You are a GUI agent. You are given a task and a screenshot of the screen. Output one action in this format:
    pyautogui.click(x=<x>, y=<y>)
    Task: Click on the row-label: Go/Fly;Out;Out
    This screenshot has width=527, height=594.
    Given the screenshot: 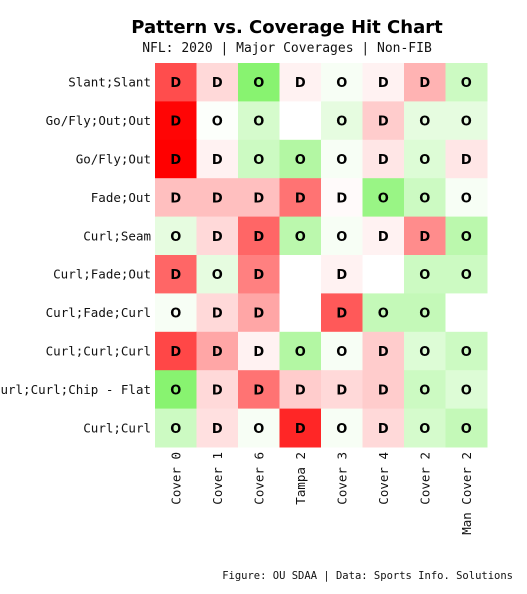 What is the action you would take?
    pyautogui.click(x=98, y=120)
    